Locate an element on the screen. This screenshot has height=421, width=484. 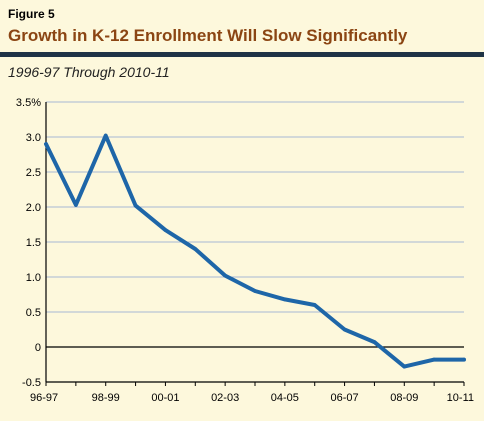
figure-label: Figure 5 is located at coordinates (31, 14).